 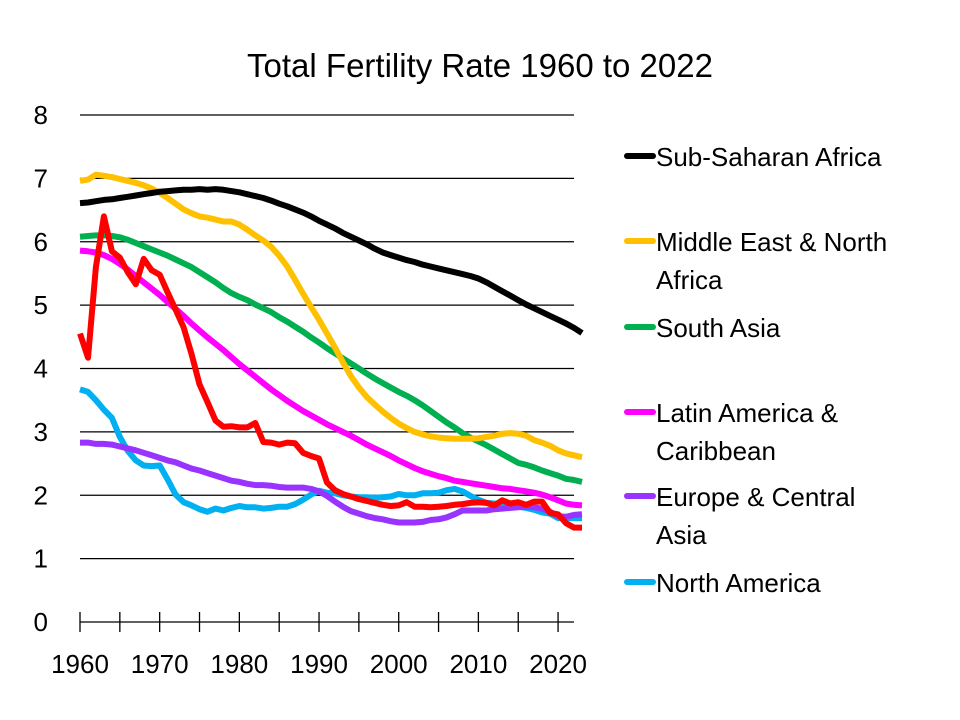 What do you see at coordinates (771, 242) in the screenshot?
I see `legend-label: Middle East & North` at bounding box center [771, 242].